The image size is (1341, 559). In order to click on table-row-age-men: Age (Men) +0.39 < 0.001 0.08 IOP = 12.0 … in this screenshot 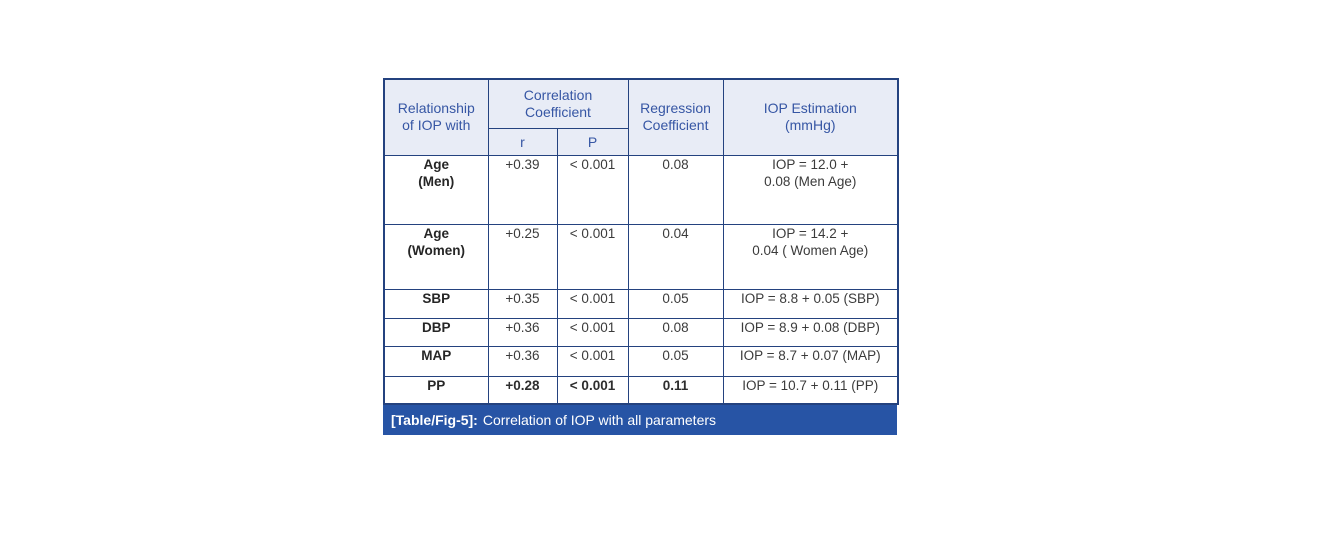, I will do `click(641, 189)`.